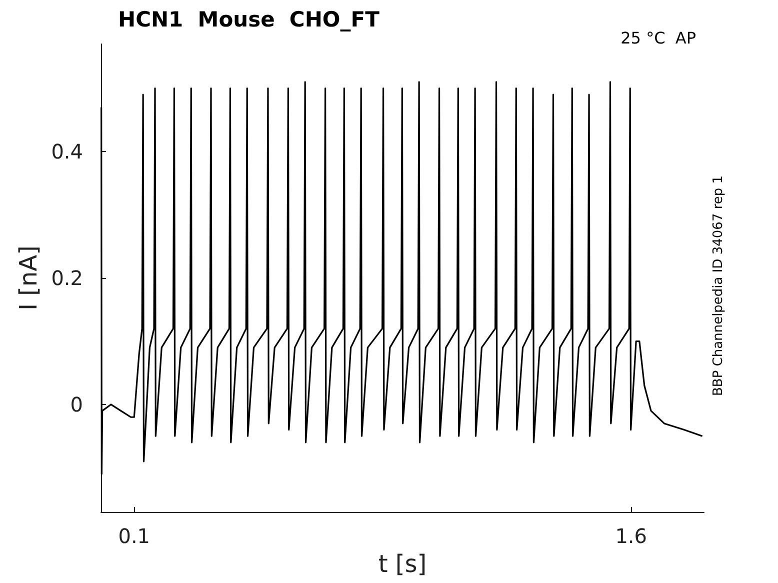  Describe the element at coordinates (631, 536) in the screenshot. I see `x-tick-label: 1.6` at that location.